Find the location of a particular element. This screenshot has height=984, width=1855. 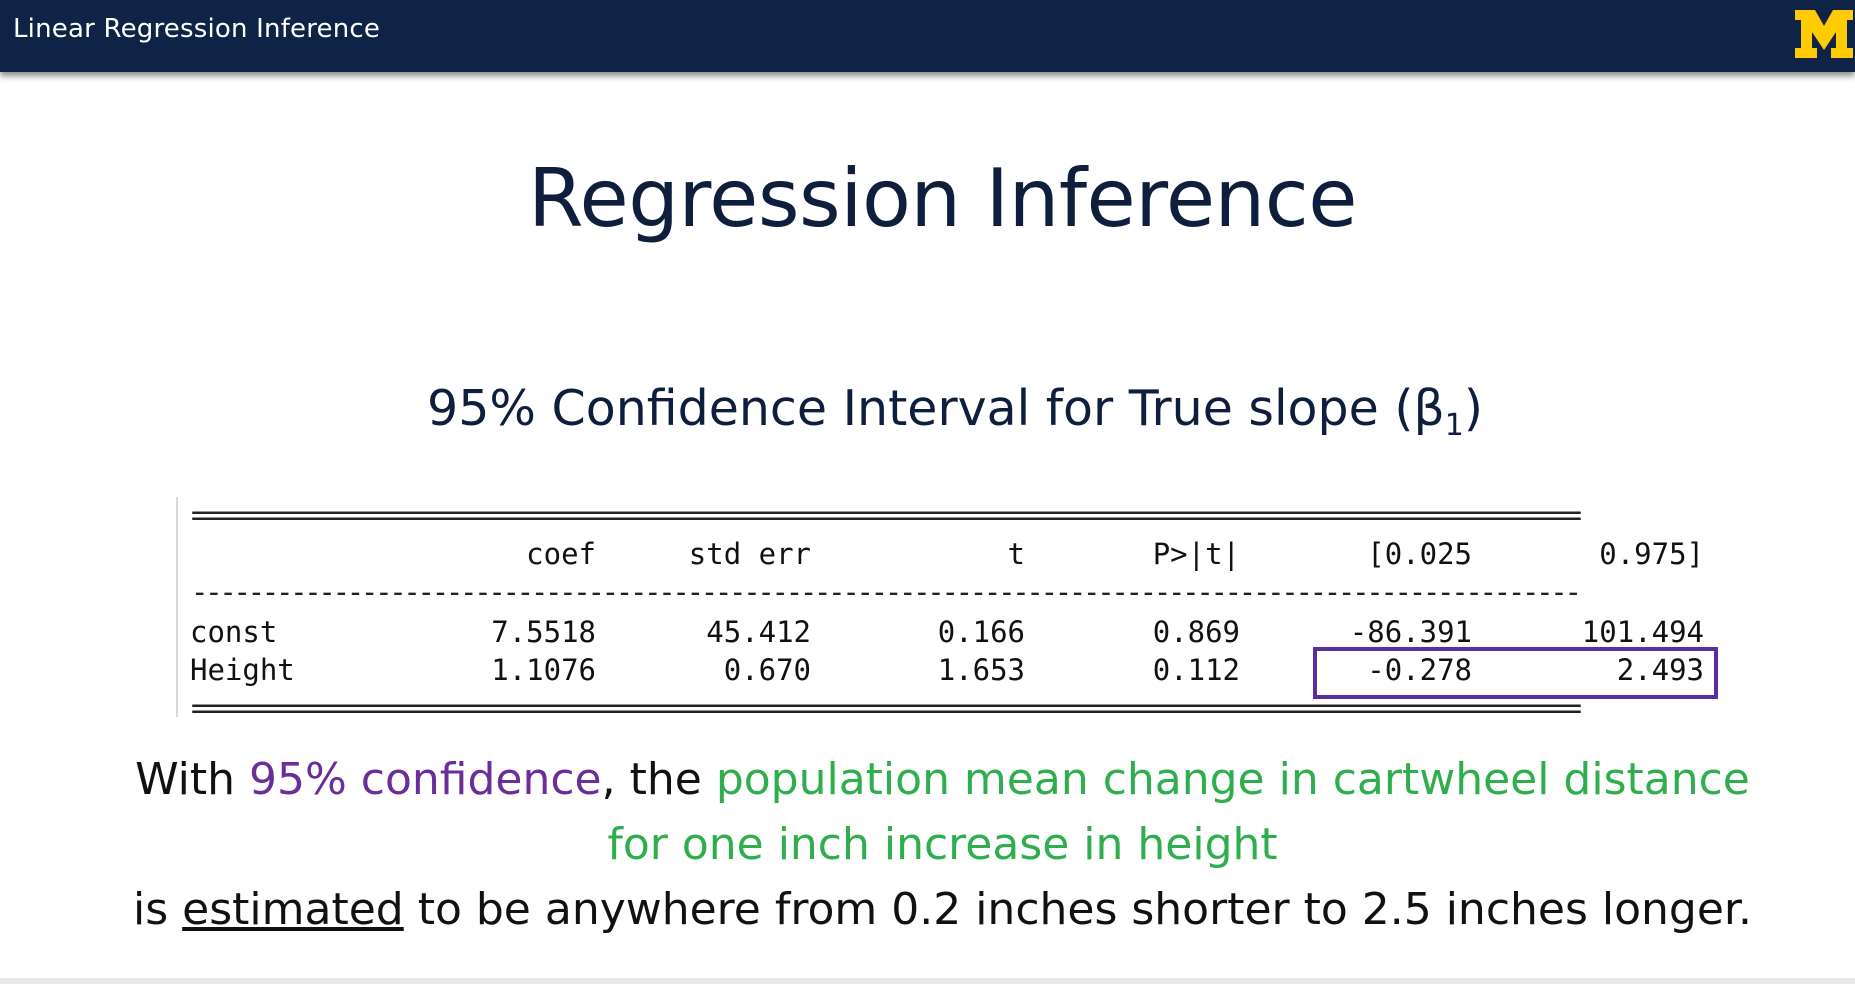

university-logo-icon is located at coordinates (1824, 34).